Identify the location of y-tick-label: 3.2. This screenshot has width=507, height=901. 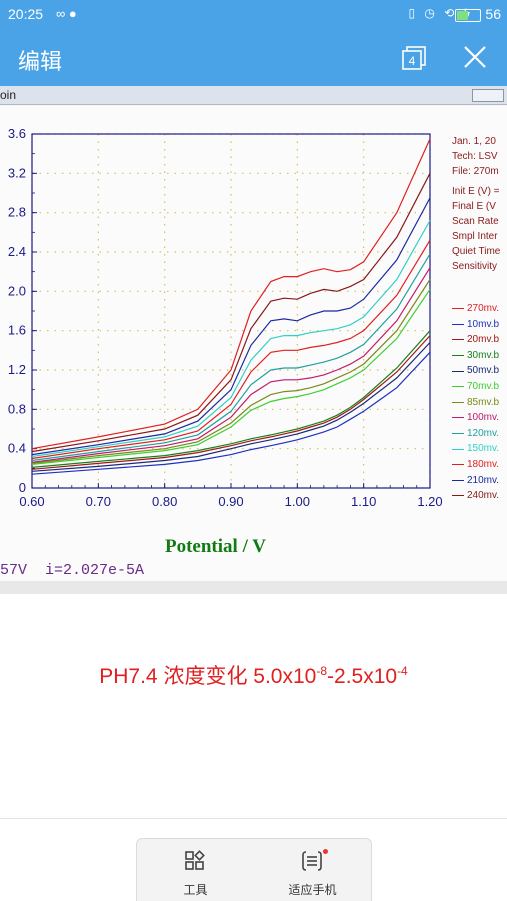
(17, 172).